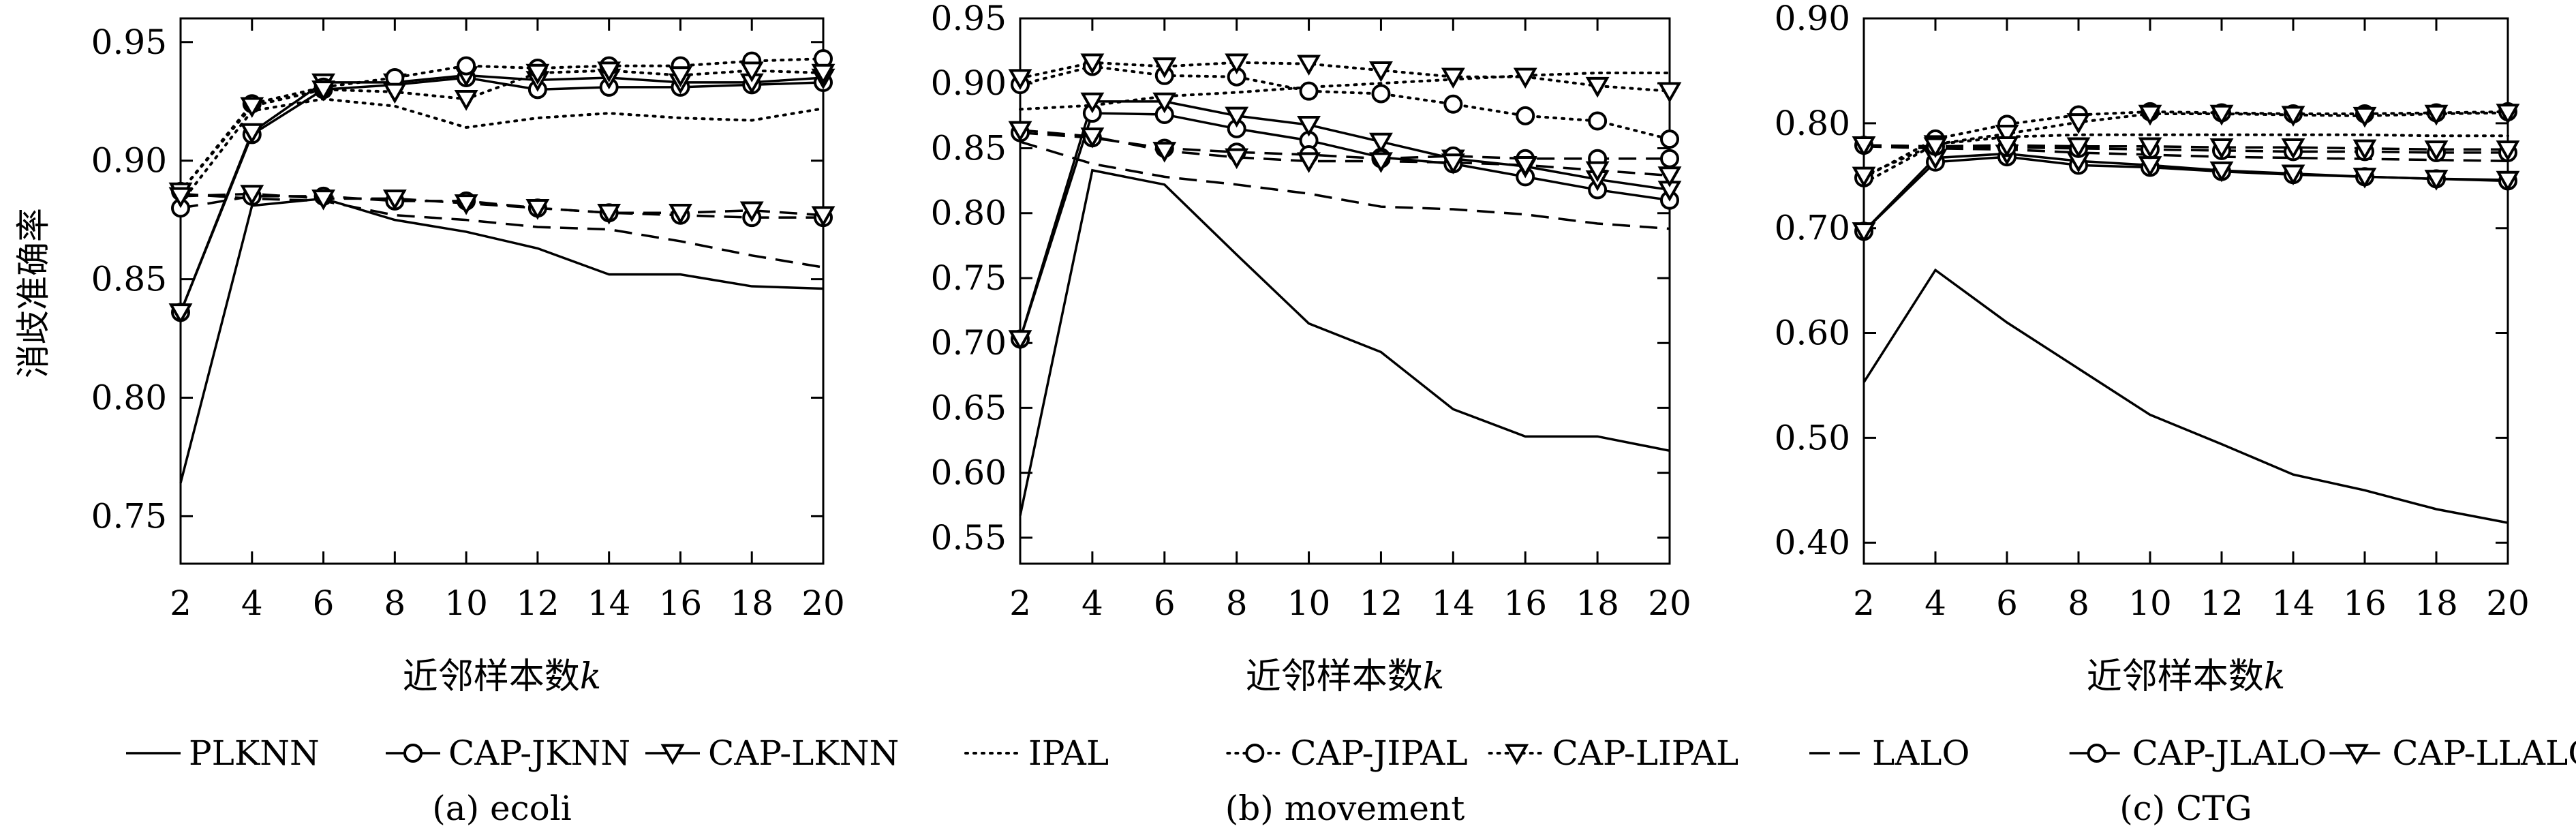 Image resolution: width=2576 pixels, height=837 pixels. What do you see at coordinates (969, 213) in the screenshot?
I see `y-tick-label: 0.80` at bounding box center [969, 213].